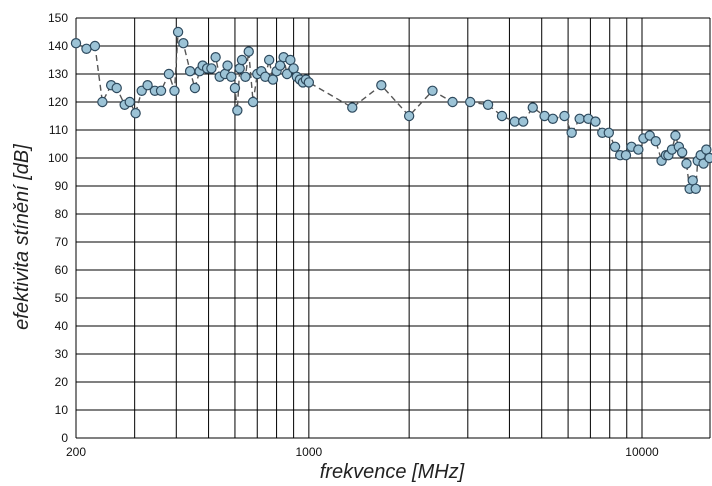  What do you see at coordinates (62, 410) in the screenshot?
I see `y-tick-label: 10` at bounding box center [62, 410].